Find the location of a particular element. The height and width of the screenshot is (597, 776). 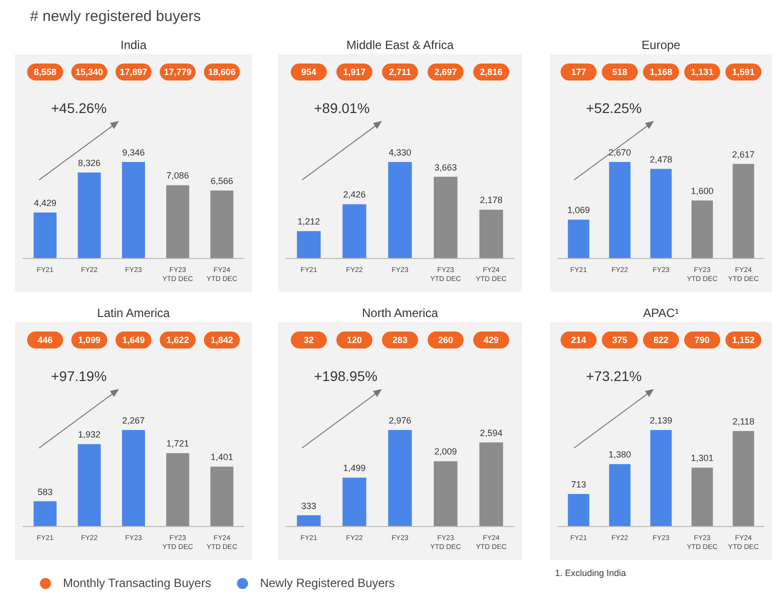

data-label: 1,380 is located at coordinates (620, 455).